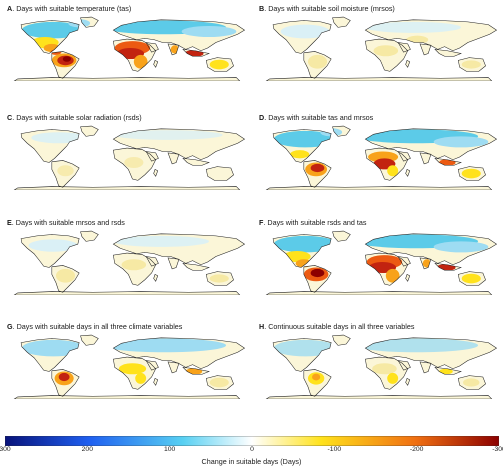 This screenshot has width=503, height=469. I want to click on panel-title: E. Days with suitable mrsos and rsds, so click(66, 223).